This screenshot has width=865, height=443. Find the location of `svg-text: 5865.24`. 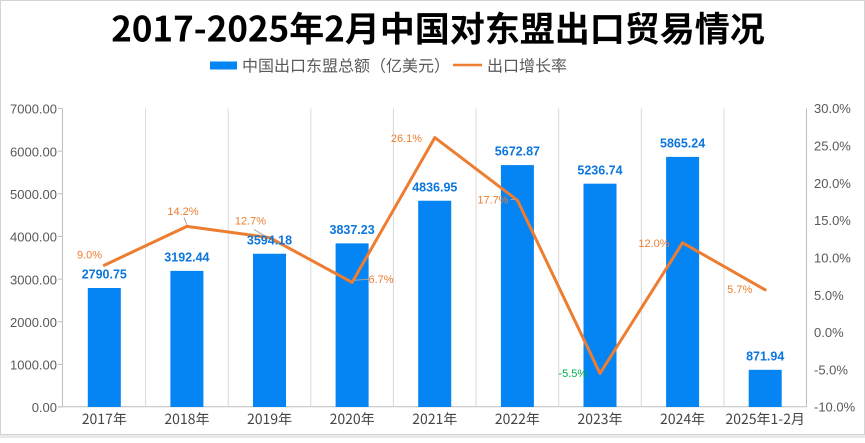

svg-text: 5865.24 is located at coordinates (682, 144).